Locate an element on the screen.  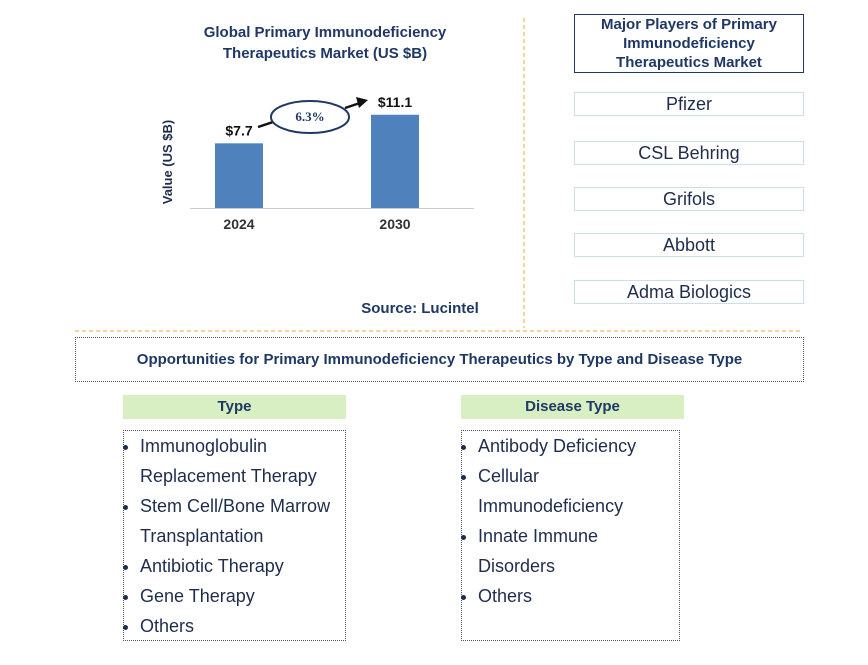
cagr-label: 6.3% is located at coordinates (309, 116).